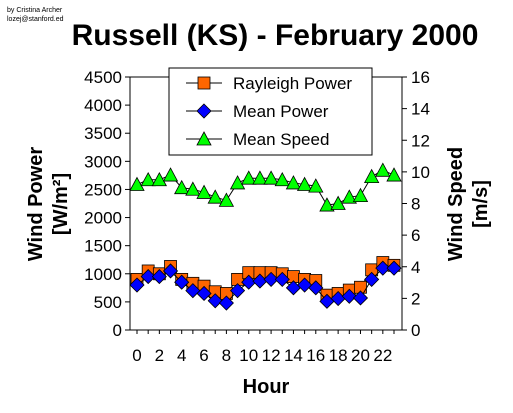  I want to click on left-axis-tick-label: 500, so click(108, 302).